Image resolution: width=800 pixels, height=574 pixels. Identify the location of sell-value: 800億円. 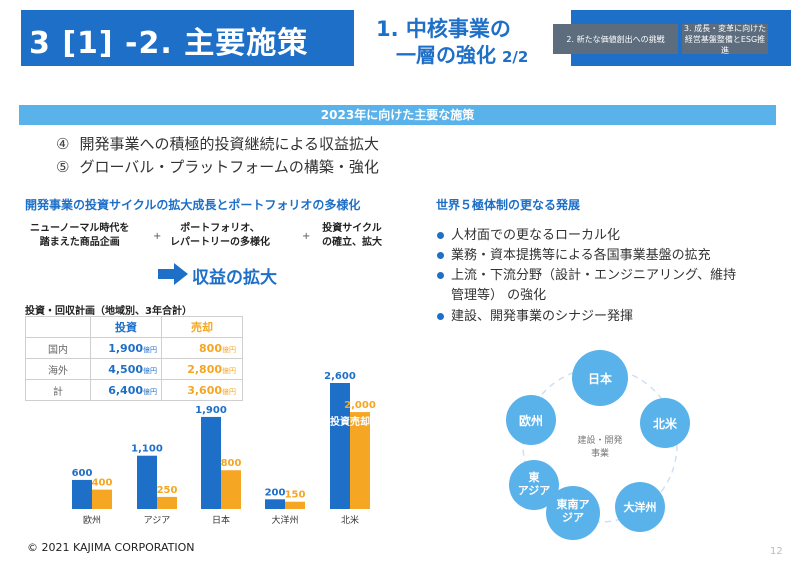
(202, 348).